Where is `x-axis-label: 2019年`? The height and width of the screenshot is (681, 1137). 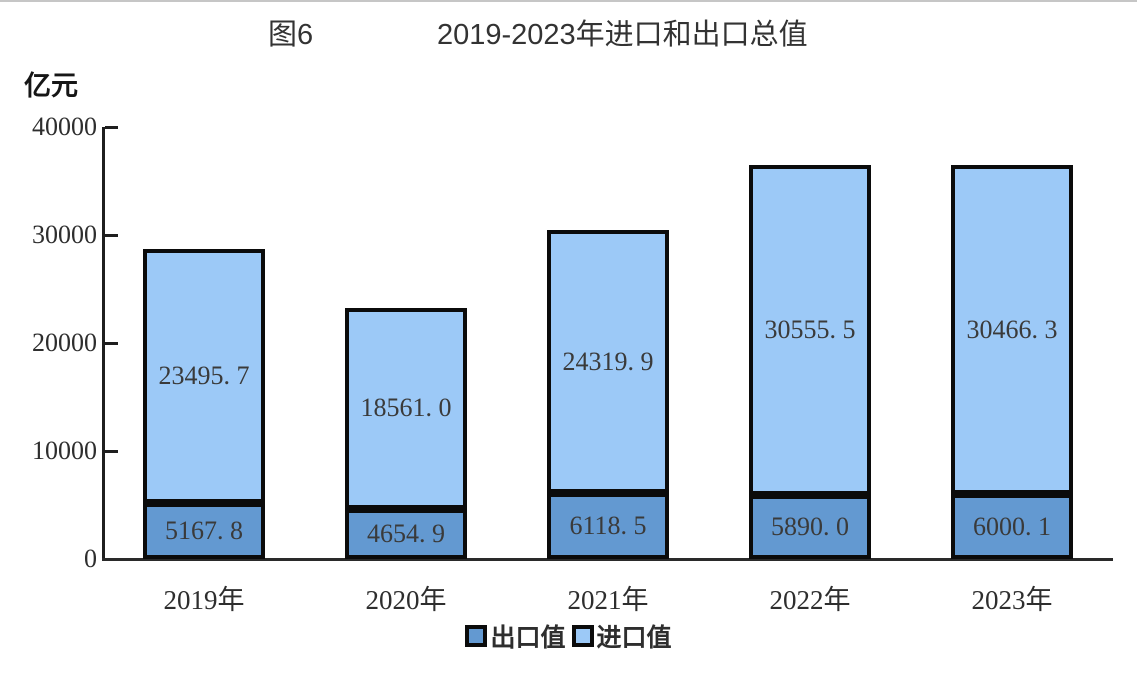
x-axis-label: 2019年 is located at coordinates (204, 600).